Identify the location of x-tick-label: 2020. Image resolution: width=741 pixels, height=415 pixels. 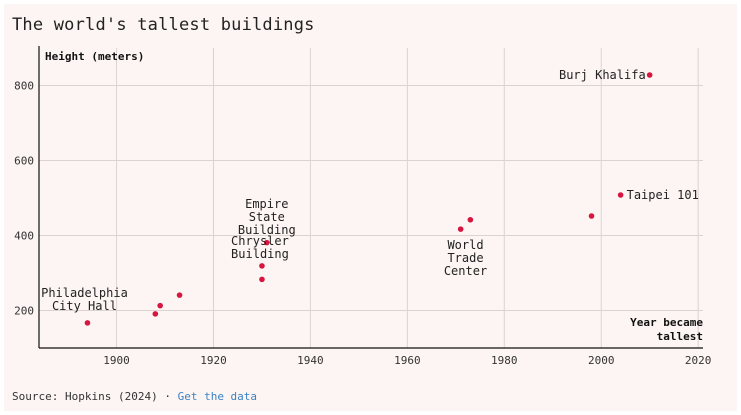
(698, 360).